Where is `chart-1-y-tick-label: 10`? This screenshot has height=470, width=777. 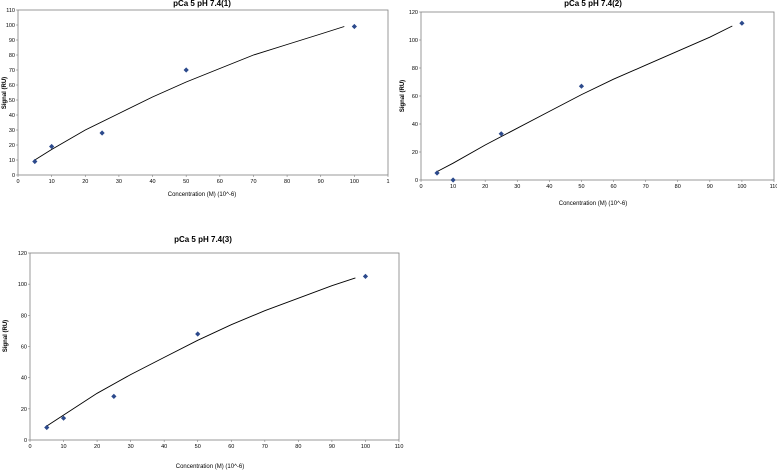
chart-1-y-tick-label: 10 is located at coordinates (12, 161).